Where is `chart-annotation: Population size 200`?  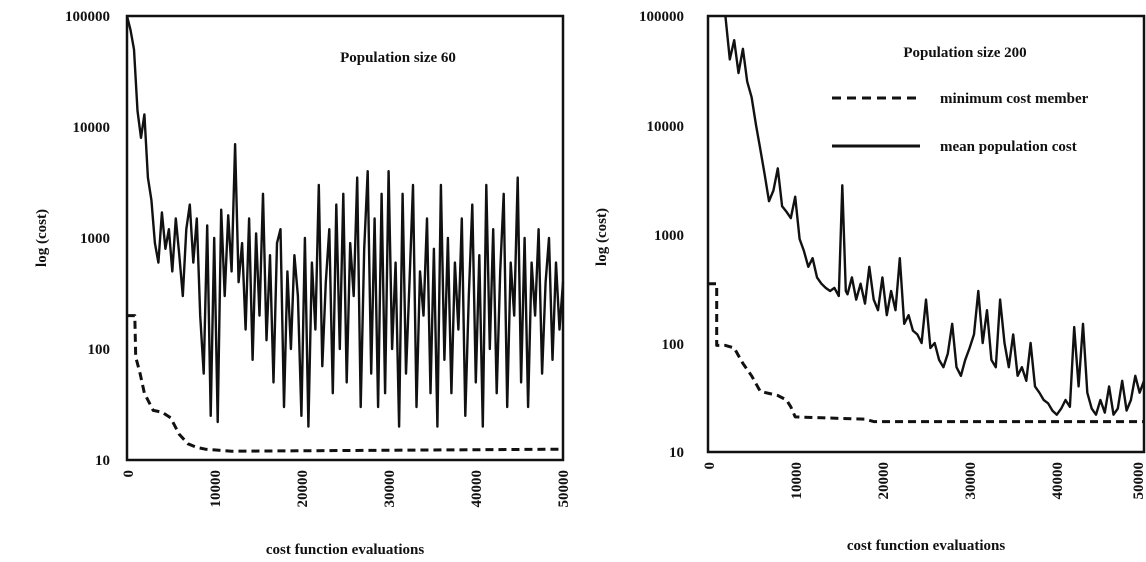
chart-annotation: Population size 200 is located at coordinates (964, 53).